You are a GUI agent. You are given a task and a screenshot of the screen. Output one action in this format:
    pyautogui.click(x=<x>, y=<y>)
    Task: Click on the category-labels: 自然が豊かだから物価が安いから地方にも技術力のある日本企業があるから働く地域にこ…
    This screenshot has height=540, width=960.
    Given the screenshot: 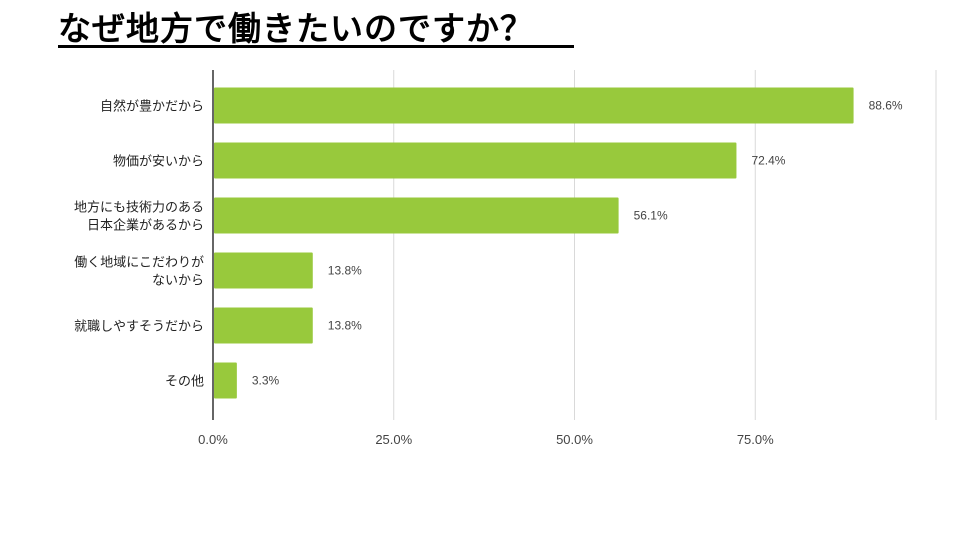 What is the action you would take?
    pyautogui.click(x=139, y=244)
    